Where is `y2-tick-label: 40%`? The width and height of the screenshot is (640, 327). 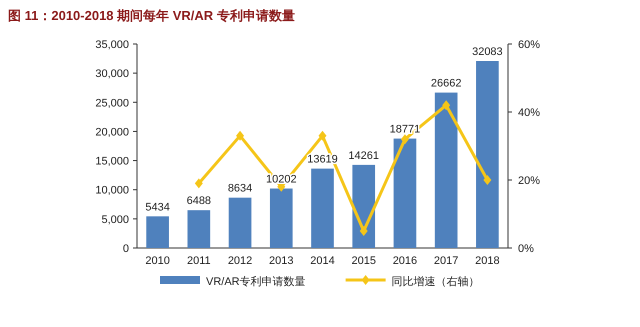
y2-tick-label: 40% is located at coordinates (529, 113).